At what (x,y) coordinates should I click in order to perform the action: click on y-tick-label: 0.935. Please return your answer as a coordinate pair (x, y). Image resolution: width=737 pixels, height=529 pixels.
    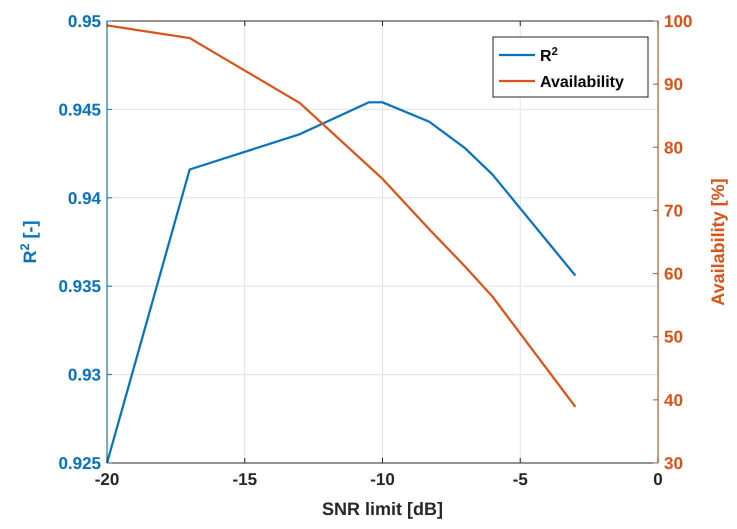
    Looking at the image, I should click on (79, 286).